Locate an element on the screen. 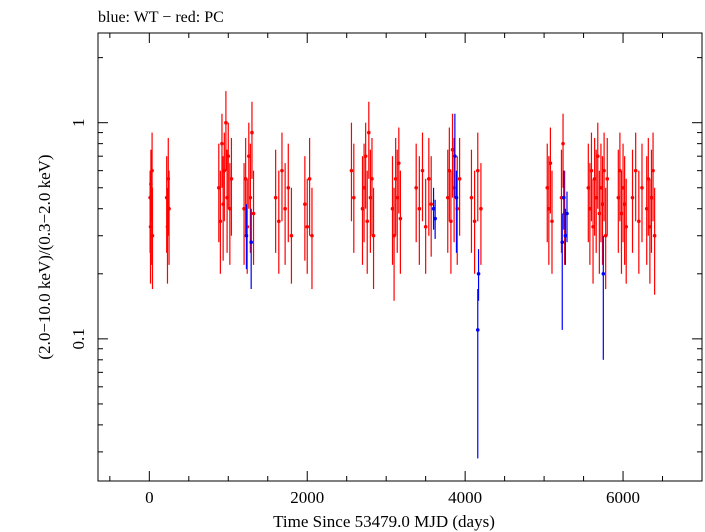  y-tick-label: 0.1 is located at coordinates (78, 338).